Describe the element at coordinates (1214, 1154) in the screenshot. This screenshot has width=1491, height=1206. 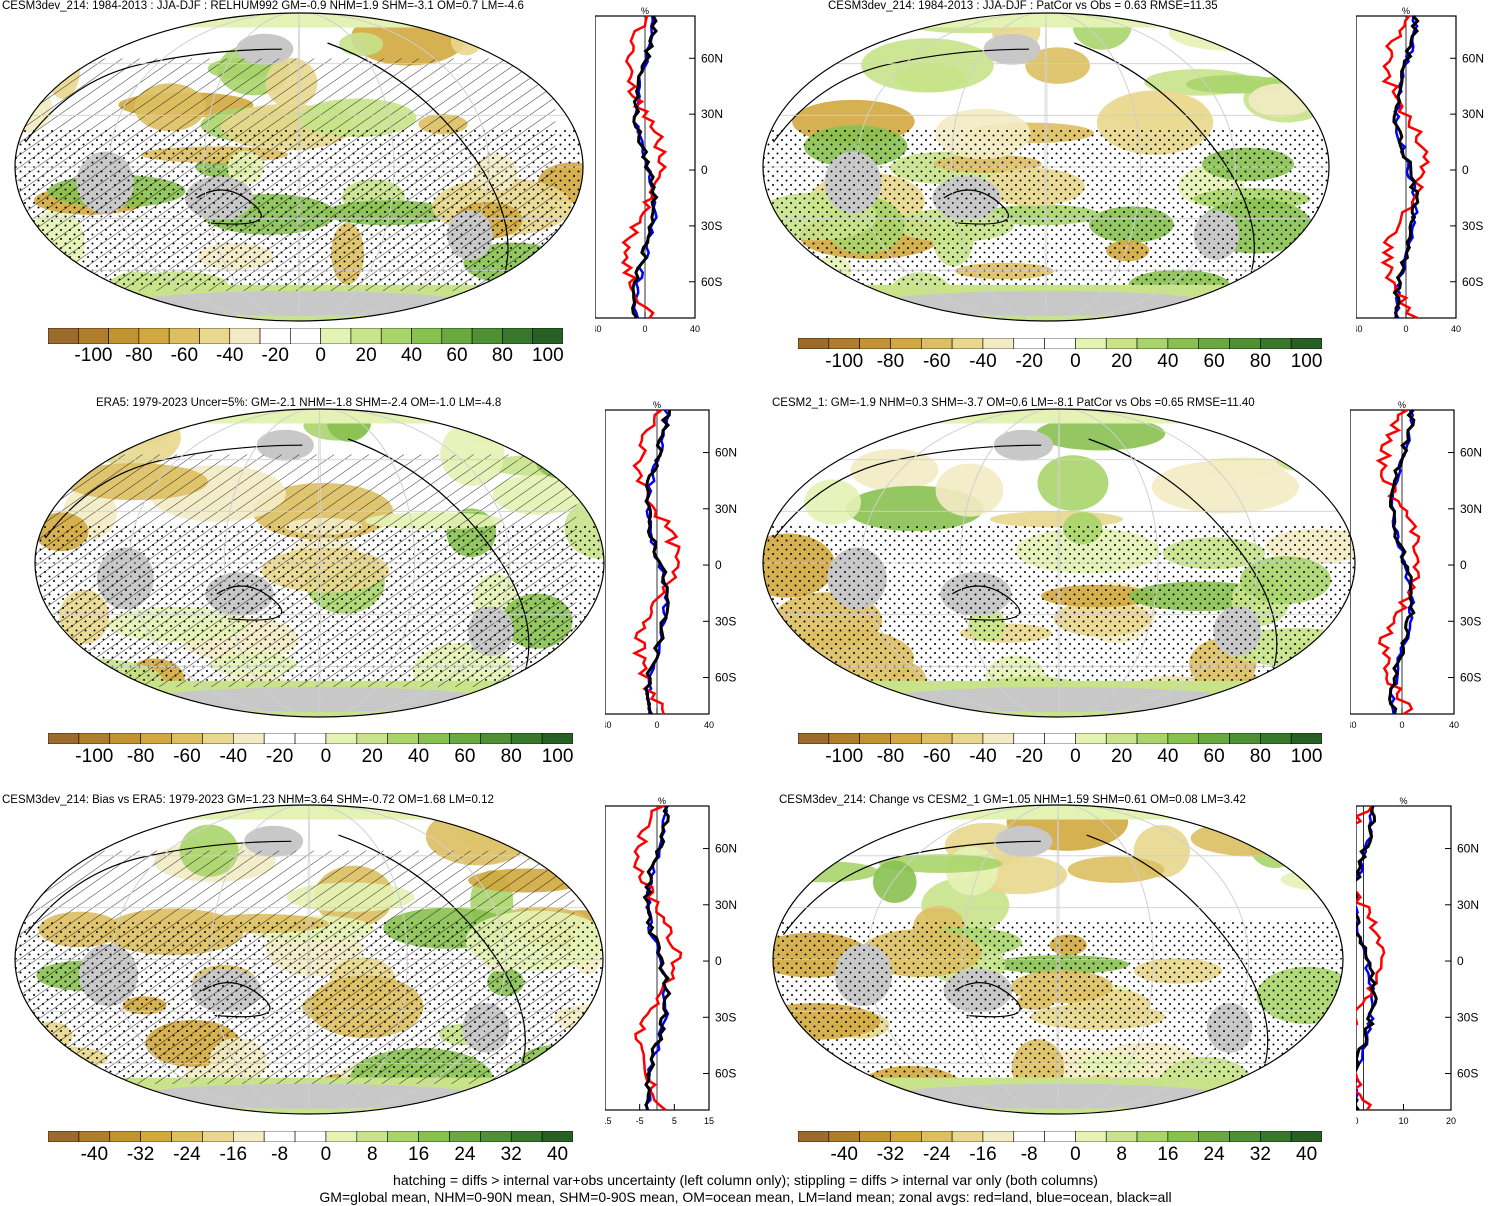
I see `colorbar-label: 24` at that location.